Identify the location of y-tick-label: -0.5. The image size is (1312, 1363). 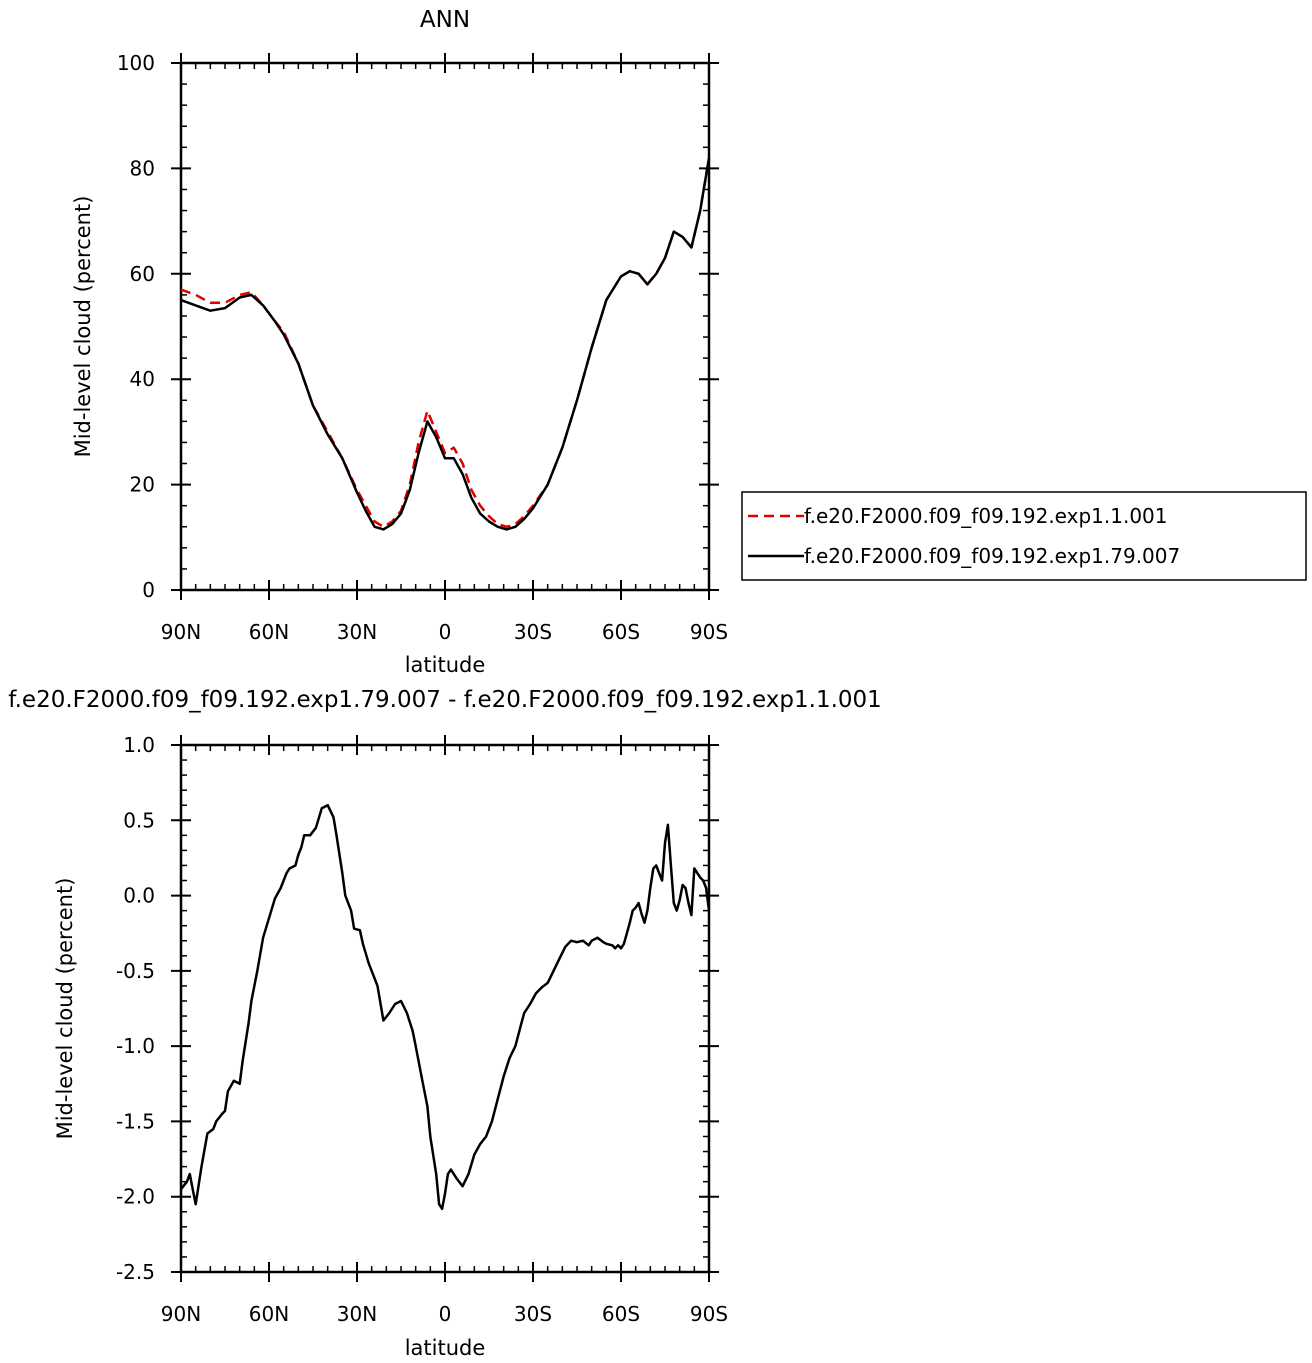
(135, 971).